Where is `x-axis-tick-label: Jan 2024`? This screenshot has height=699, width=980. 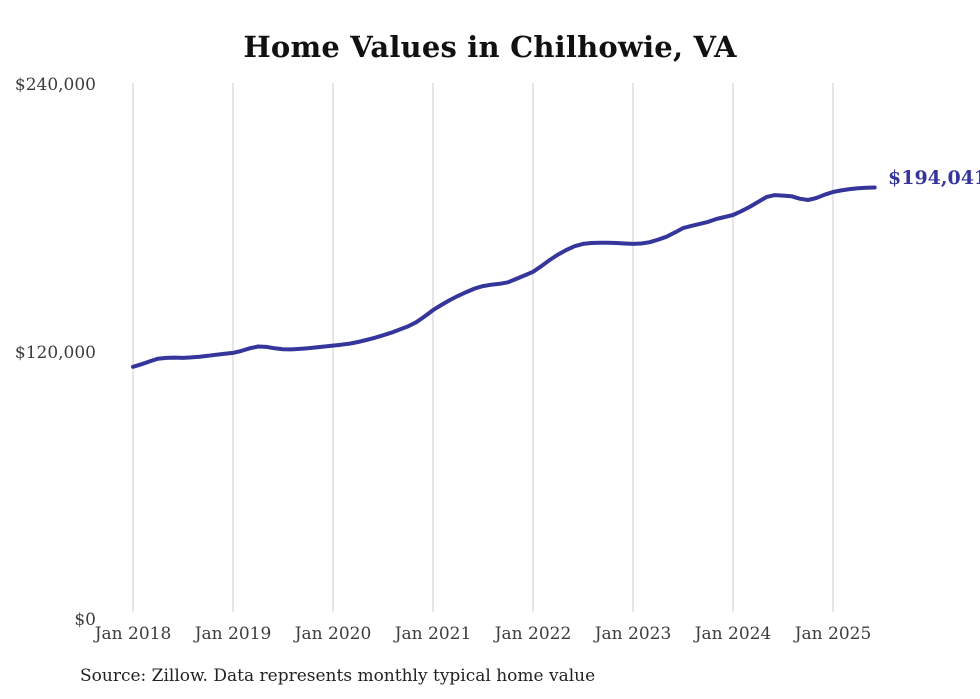
x-axis-tick-label: Jan 2024 is located at coordinates (733, 634).